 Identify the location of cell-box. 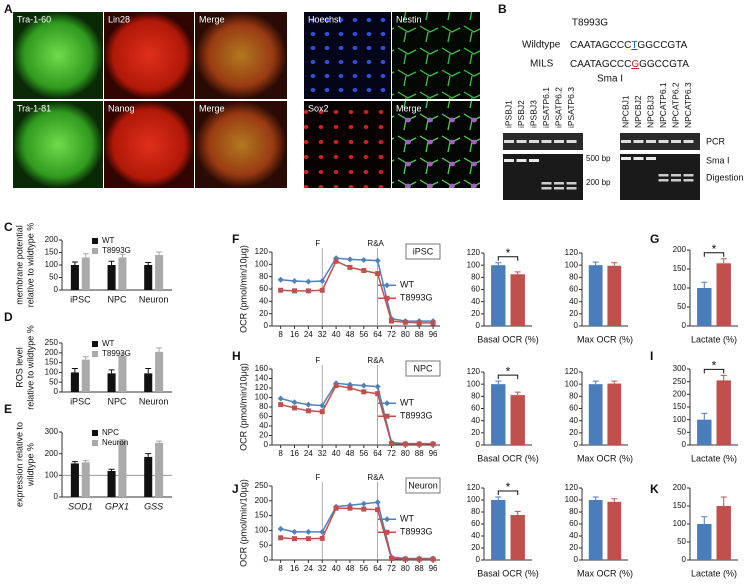
(423, 485).